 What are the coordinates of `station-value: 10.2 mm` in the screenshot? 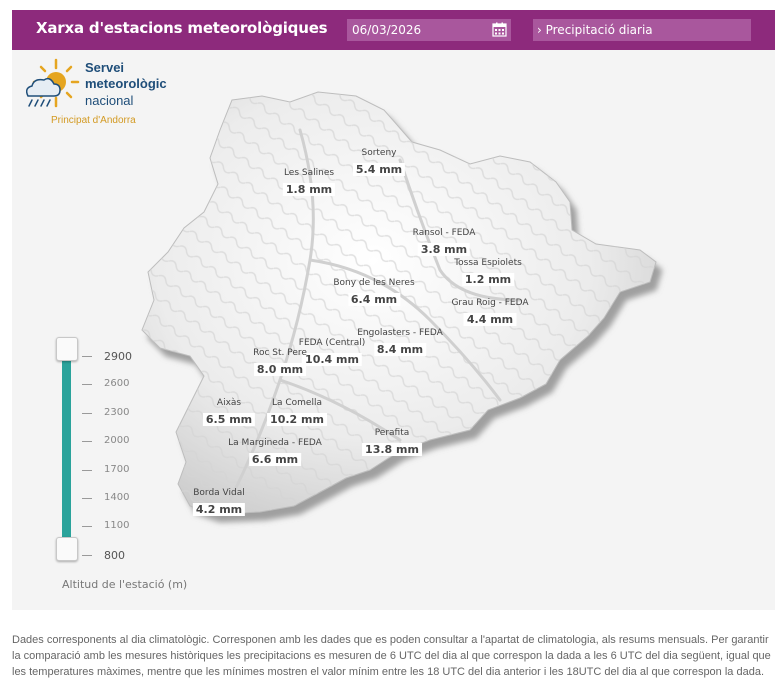 It's located at (297, 419).